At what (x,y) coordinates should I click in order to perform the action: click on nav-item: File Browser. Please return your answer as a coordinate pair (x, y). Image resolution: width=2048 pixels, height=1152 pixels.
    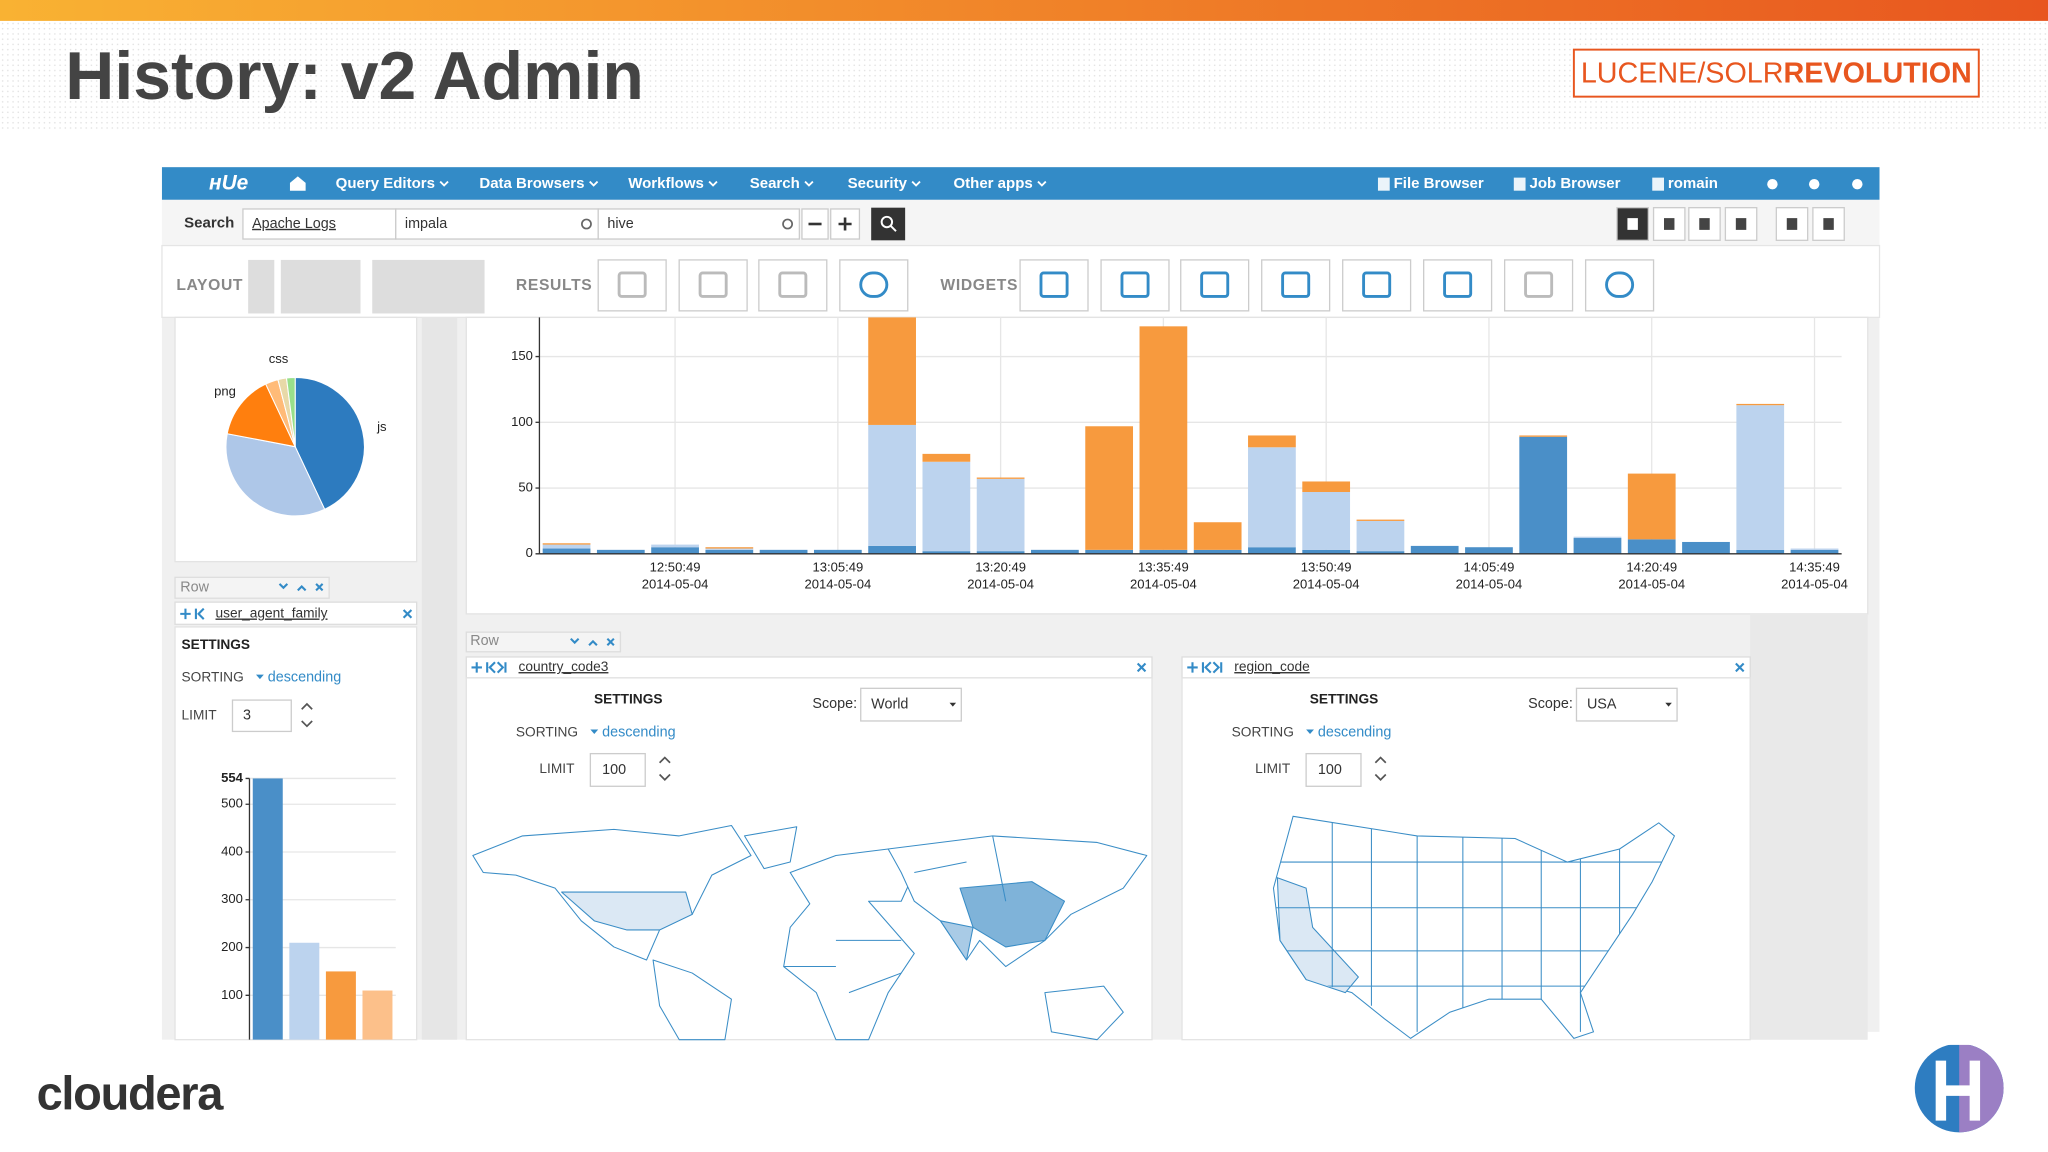
    Looking at the image, I should click on (1439, 183).